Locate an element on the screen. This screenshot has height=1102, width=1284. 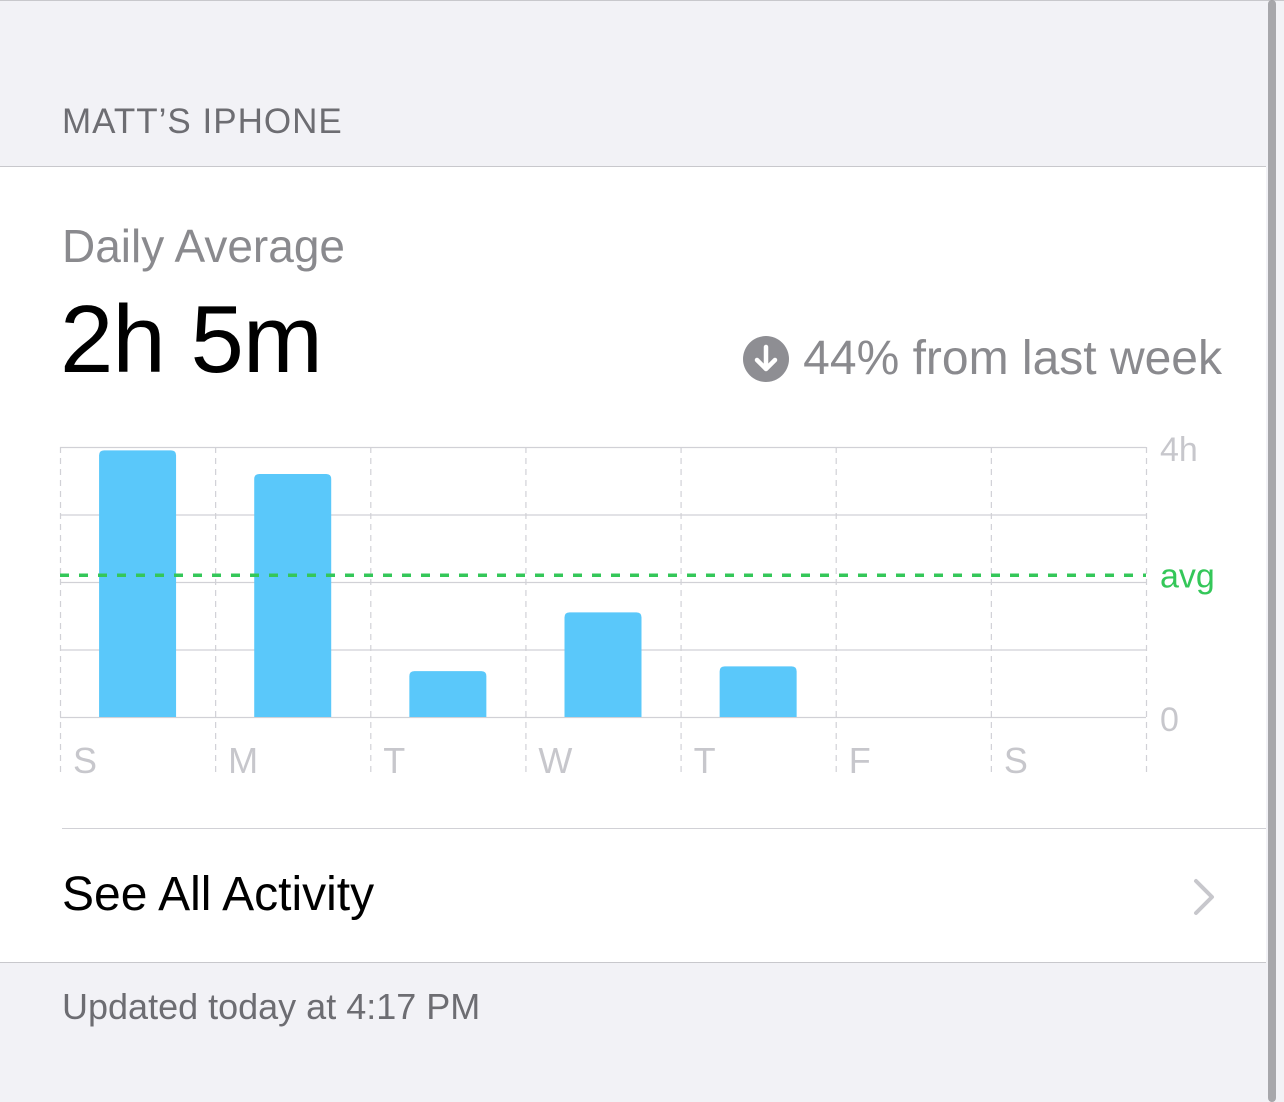
weekly-change-text: 44% from last week is located at coordinates (1012, 358).